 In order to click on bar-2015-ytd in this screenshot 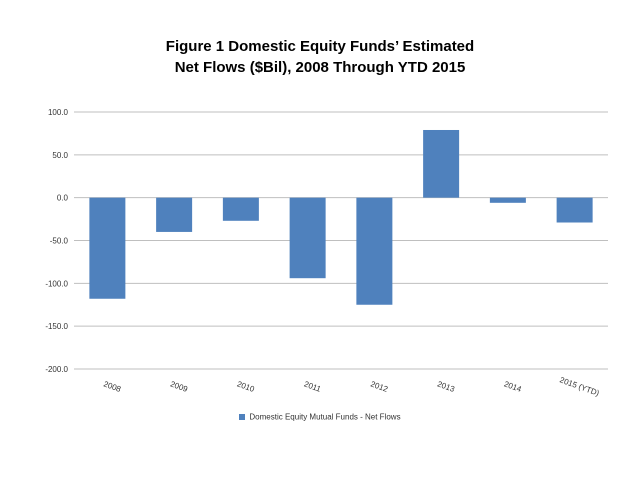, I will do `click(574, 210)`.